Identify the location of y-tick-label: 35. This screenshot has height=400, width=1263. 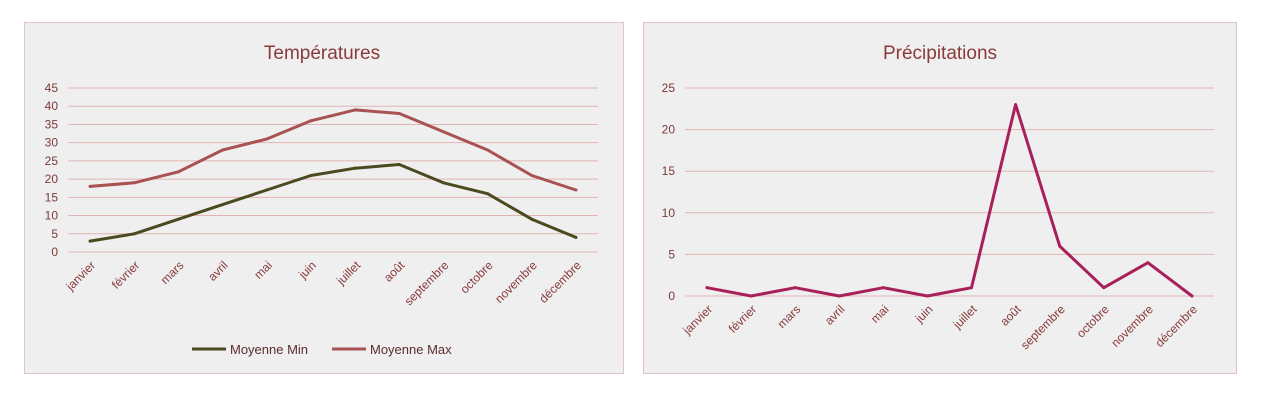
(52, 124).